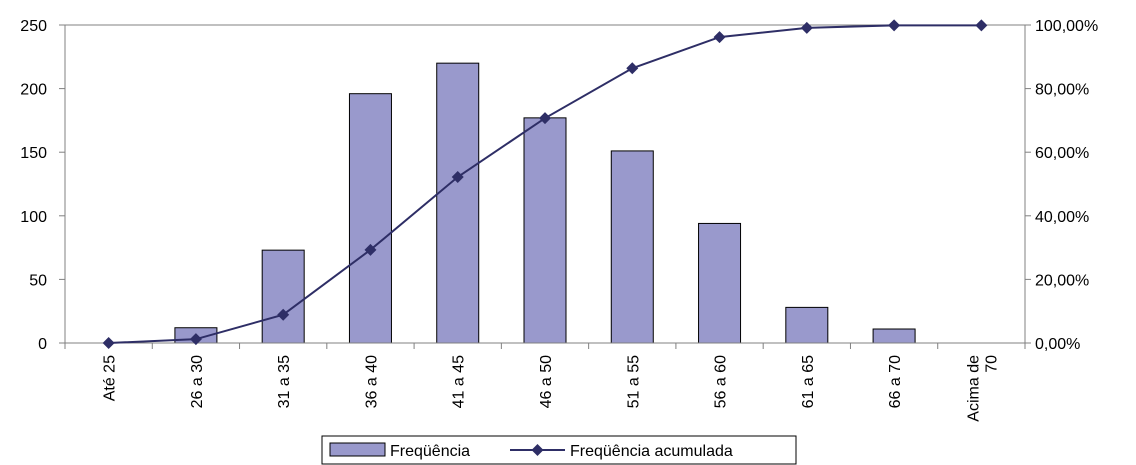 Image resolution: width=1136 pixels, height=465 pixels. I want to click on right-axis-tick-label: 100,00%, so click(1066, 26).